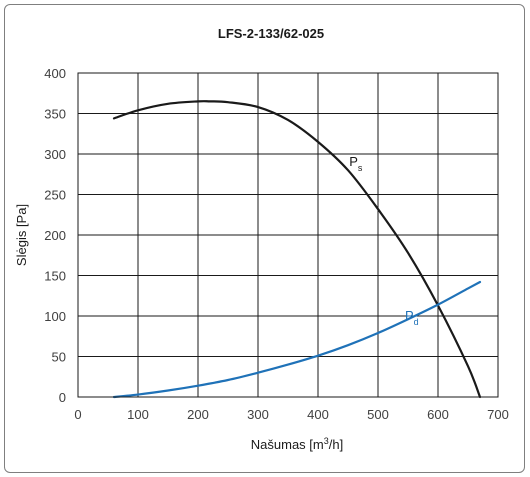 The height and width of the screenshot is (477, 530). Describe the element at coordinates (59, 357) in the screenshot. I see `y-tick-label: 50` at that location.